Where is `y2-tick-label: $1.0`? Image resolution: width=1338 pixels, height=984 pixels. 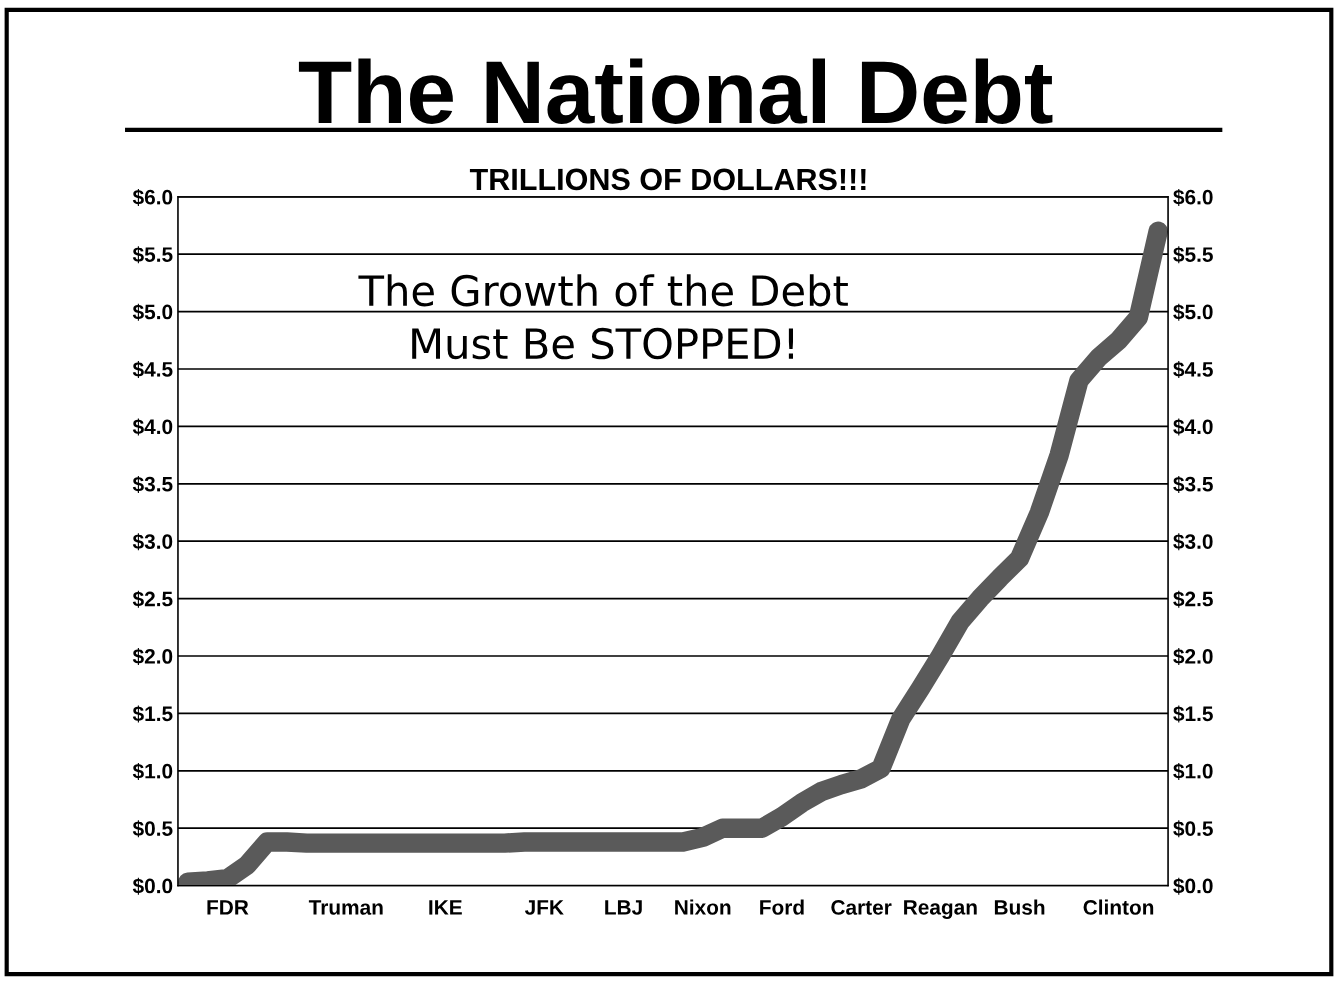
y2-tick-label: $1.0 is located at coordinates (1193, 771).